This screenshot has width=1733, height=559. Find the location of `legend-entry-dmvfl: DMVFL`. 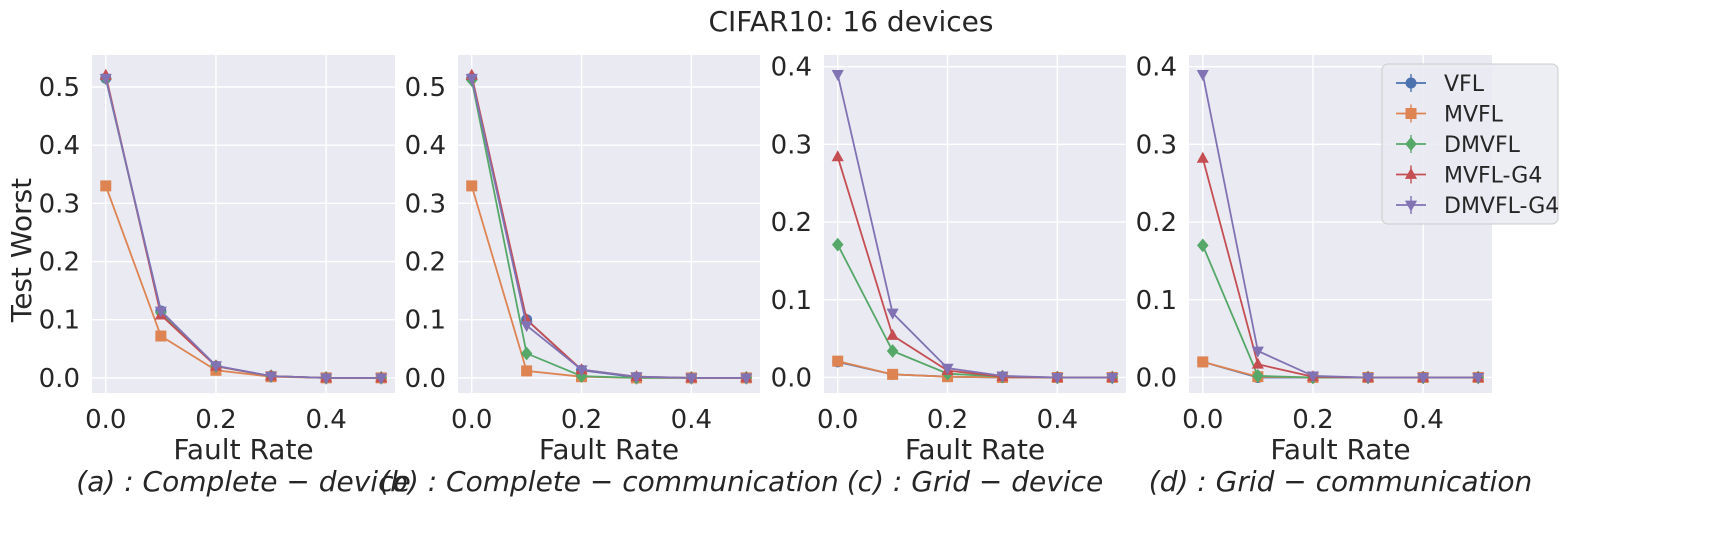

legend-entry-dmvfl: DMVFL is located at coordinates (1458, 145).